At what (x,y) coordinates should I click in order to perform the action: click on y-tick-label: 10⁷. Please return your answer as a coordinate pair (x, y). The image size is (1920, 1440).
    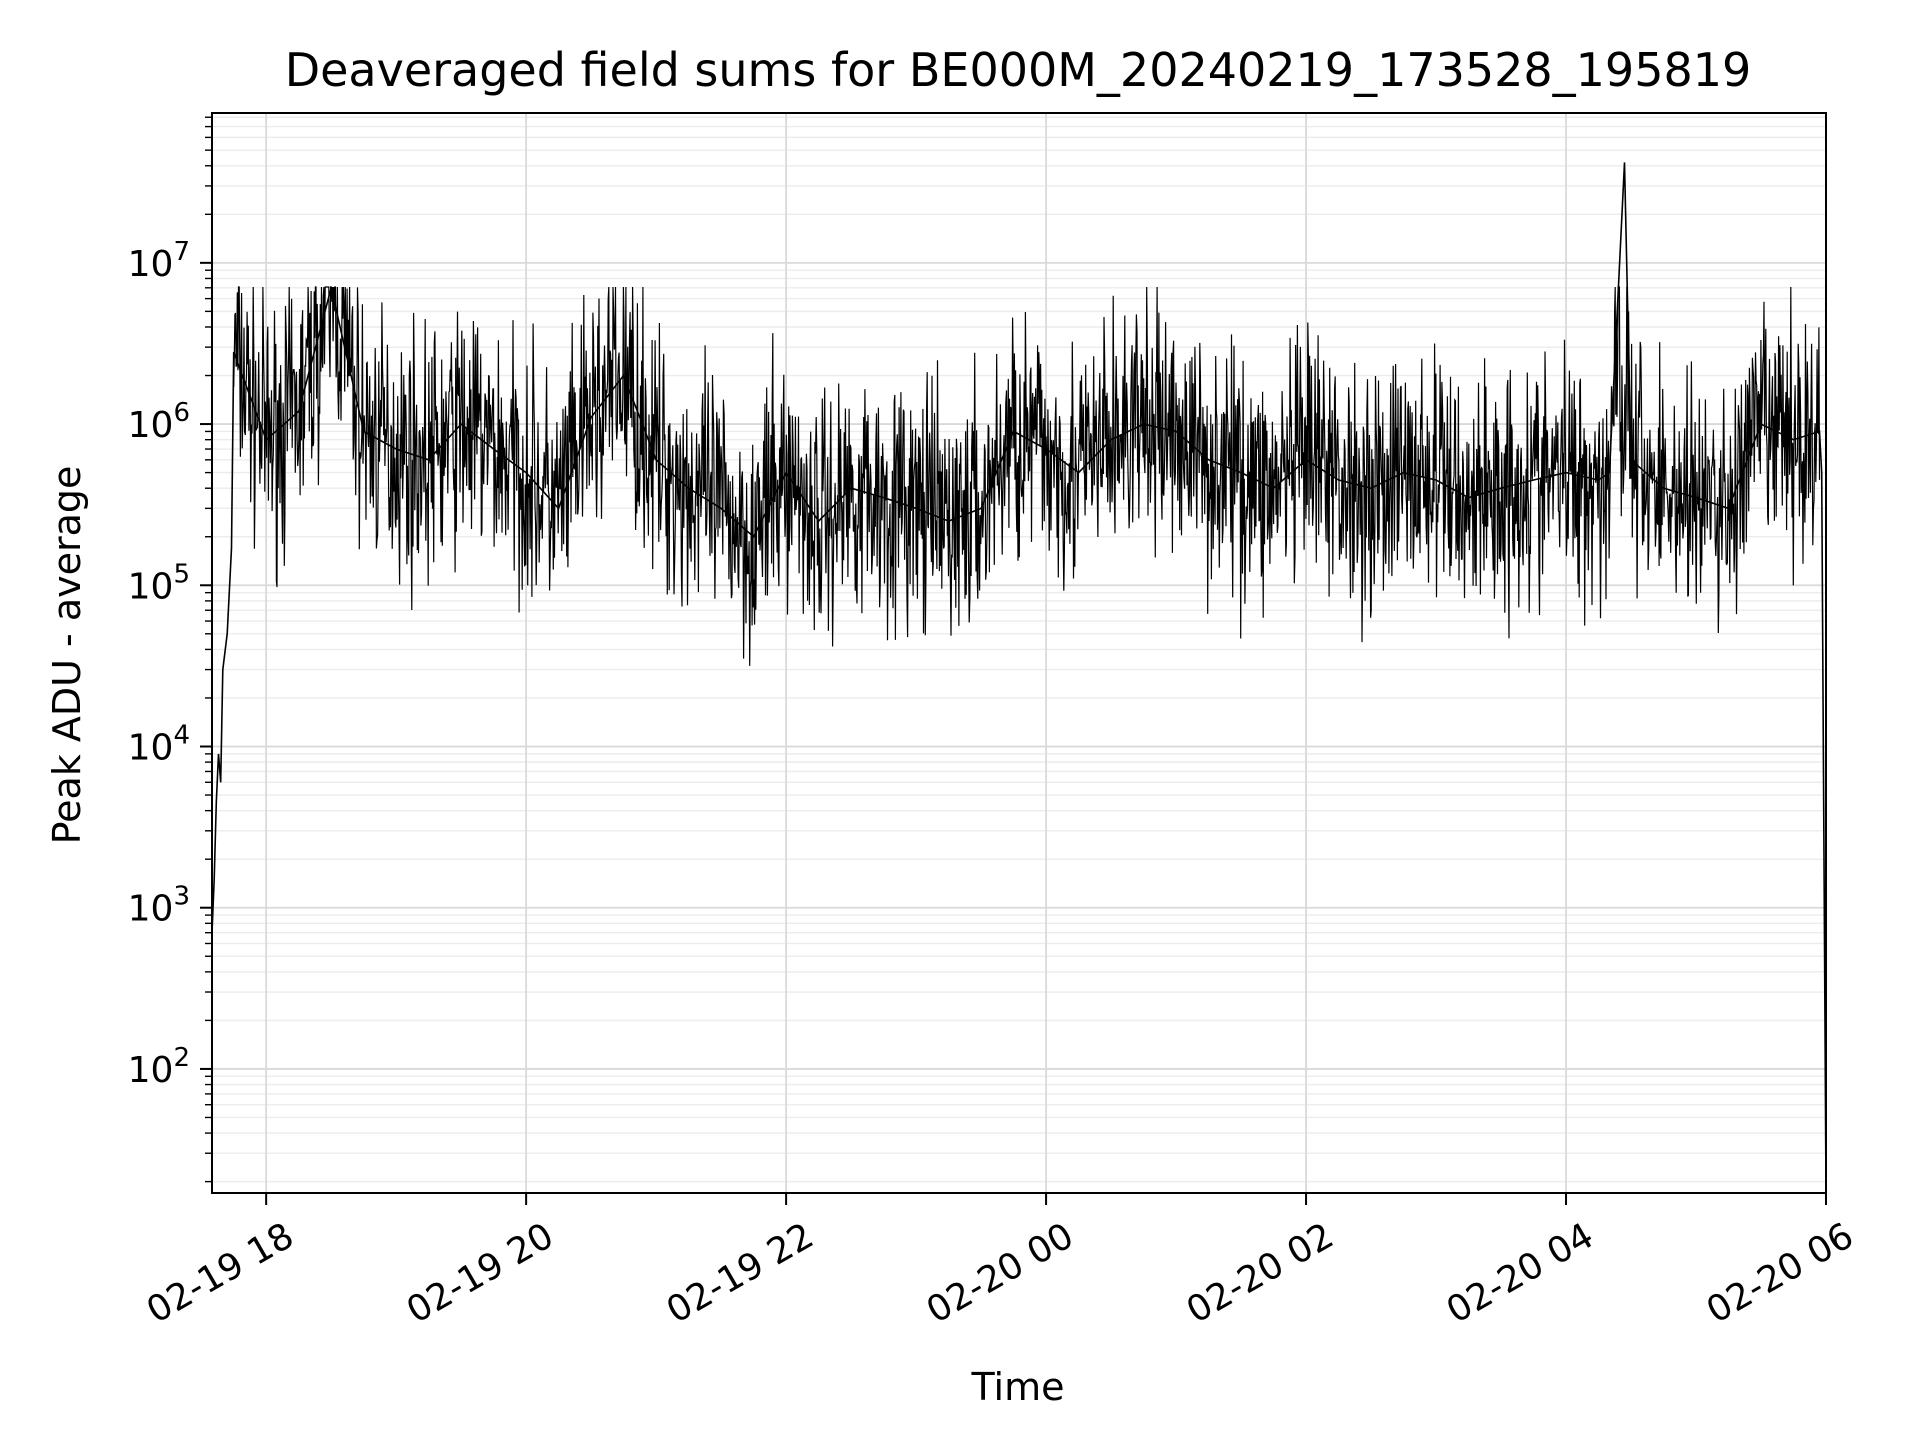
    Looking at the image, I should click on (159, 261).